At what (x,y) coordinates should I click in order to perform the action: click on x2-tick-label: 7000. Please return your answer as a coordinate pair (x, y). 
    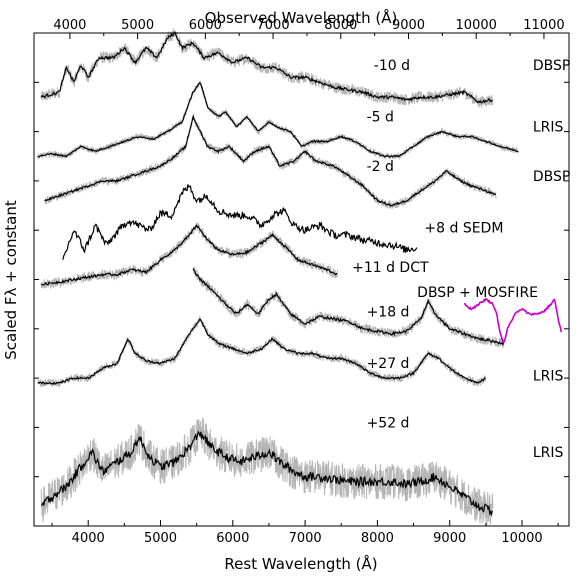
    Looking at the image, I should click on (273, 25).